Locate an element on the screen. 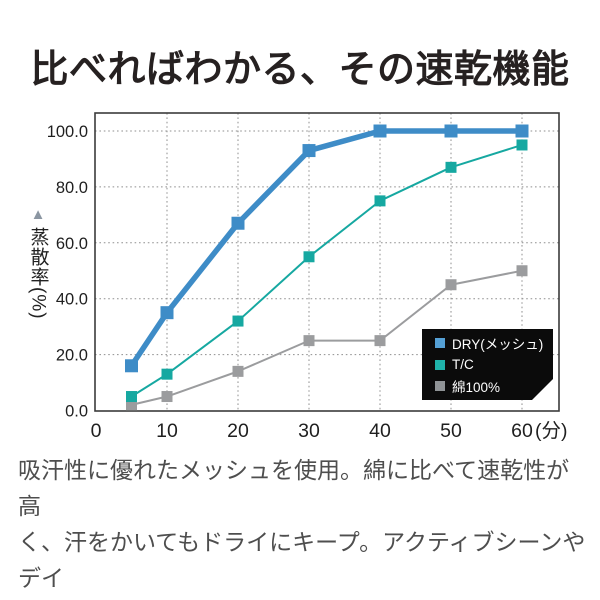 The width and height of the screenshot is (600, 600). x-tick-label: 50 is located at coordinates (451, 431).